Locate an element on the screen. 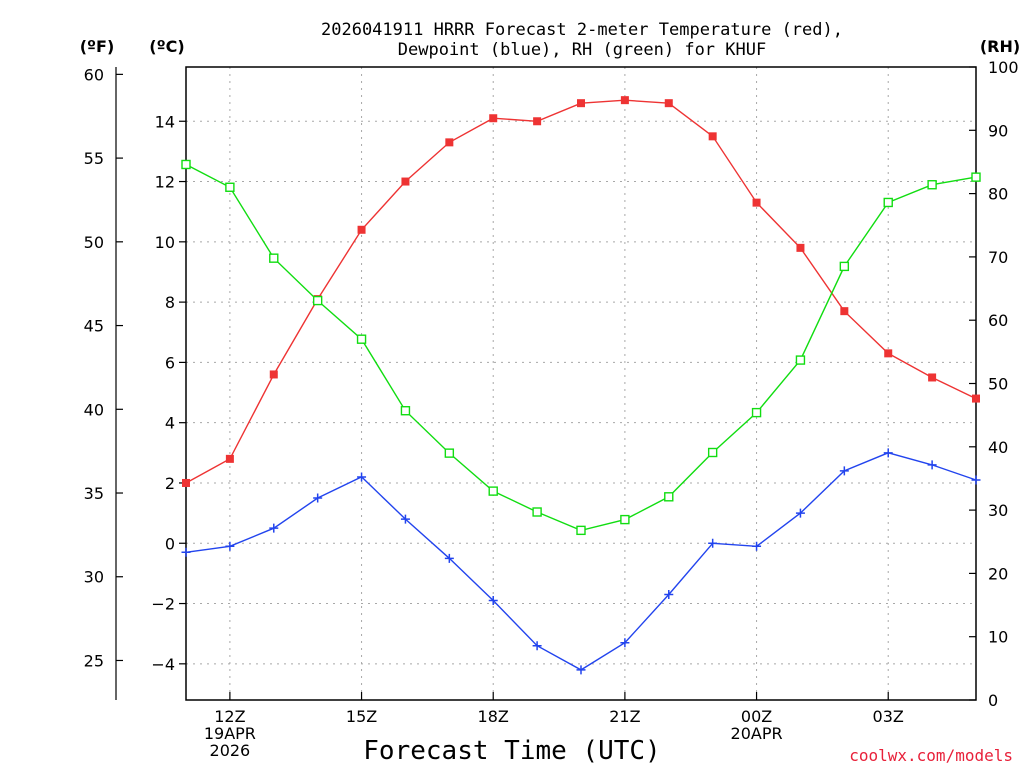 The image size is (1024, 768). fahrenheit-unit-label: (ºF) is located at coordinates (97, 46).